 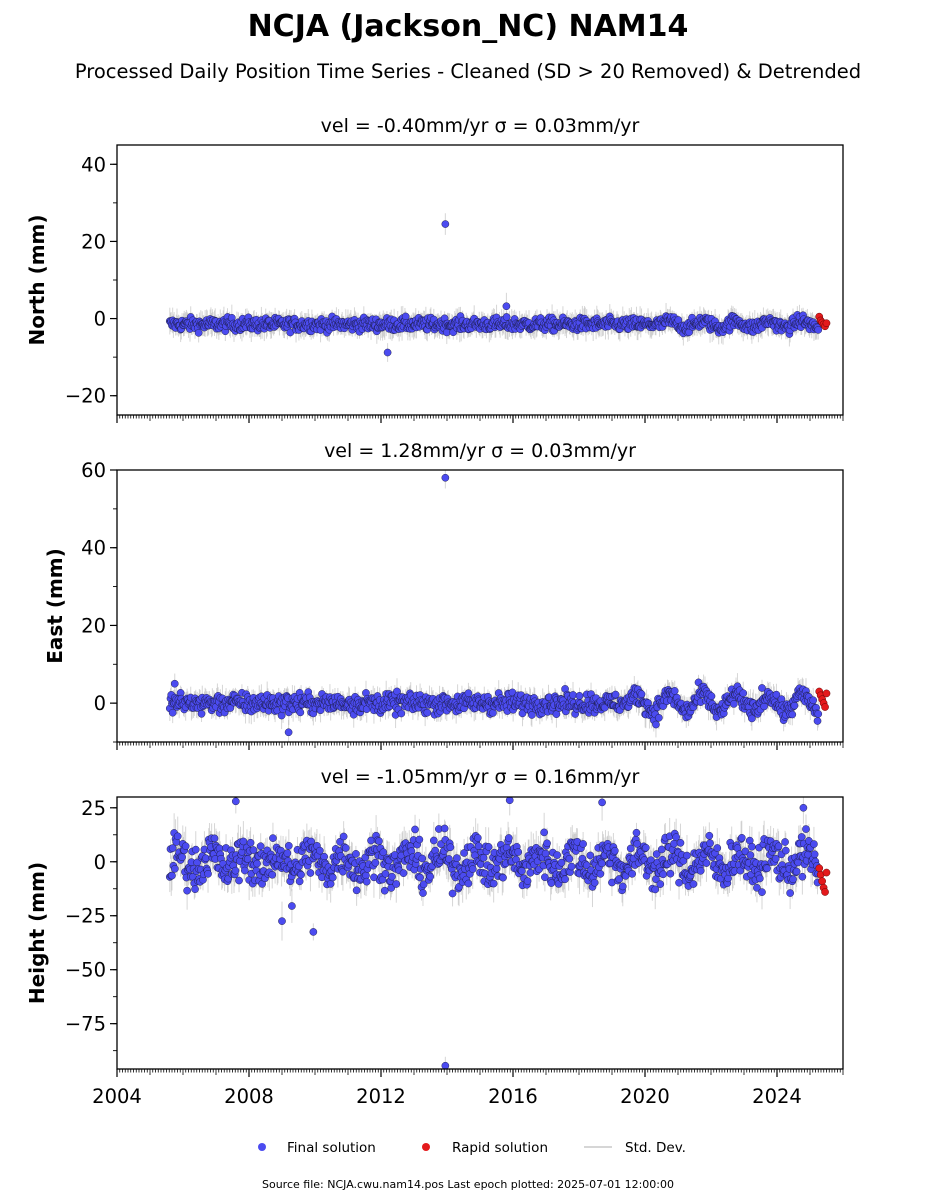 What do you see at coordinates (480, 126) in the screenshot?
I see `north-panel-title: vel = -0.40mm/yr σ = 0.03mm/yr` at bounding box center [480, 126].